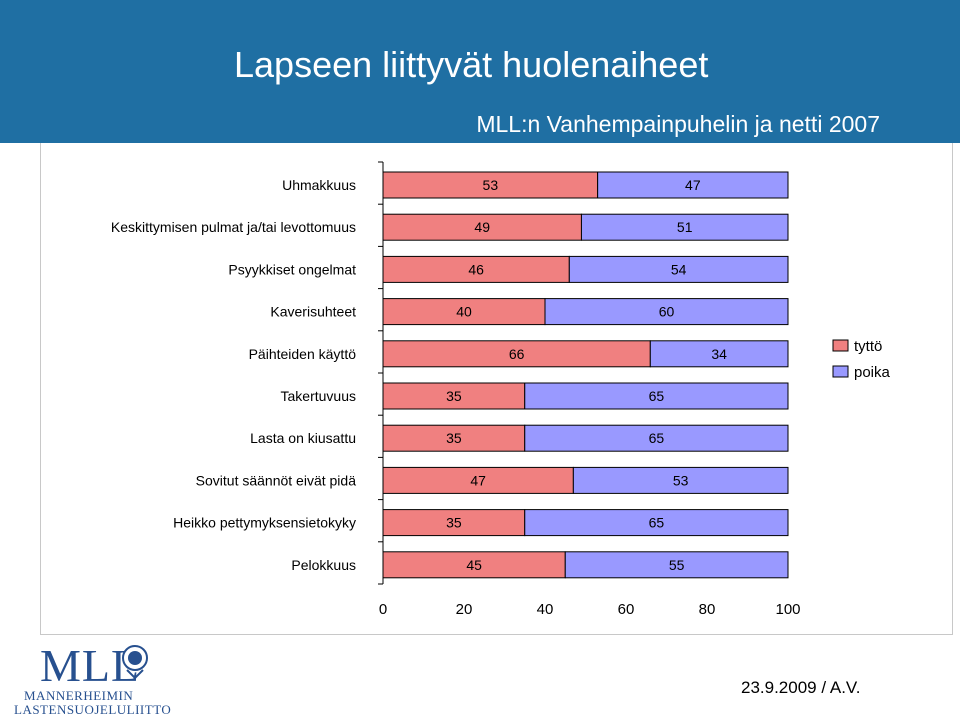 This screenshot has height=720, width=960. What do you see at coordinates (318, 396) in the screenshot?
I see `category-label: Takertuvuus` at bounding box center [318, 396].